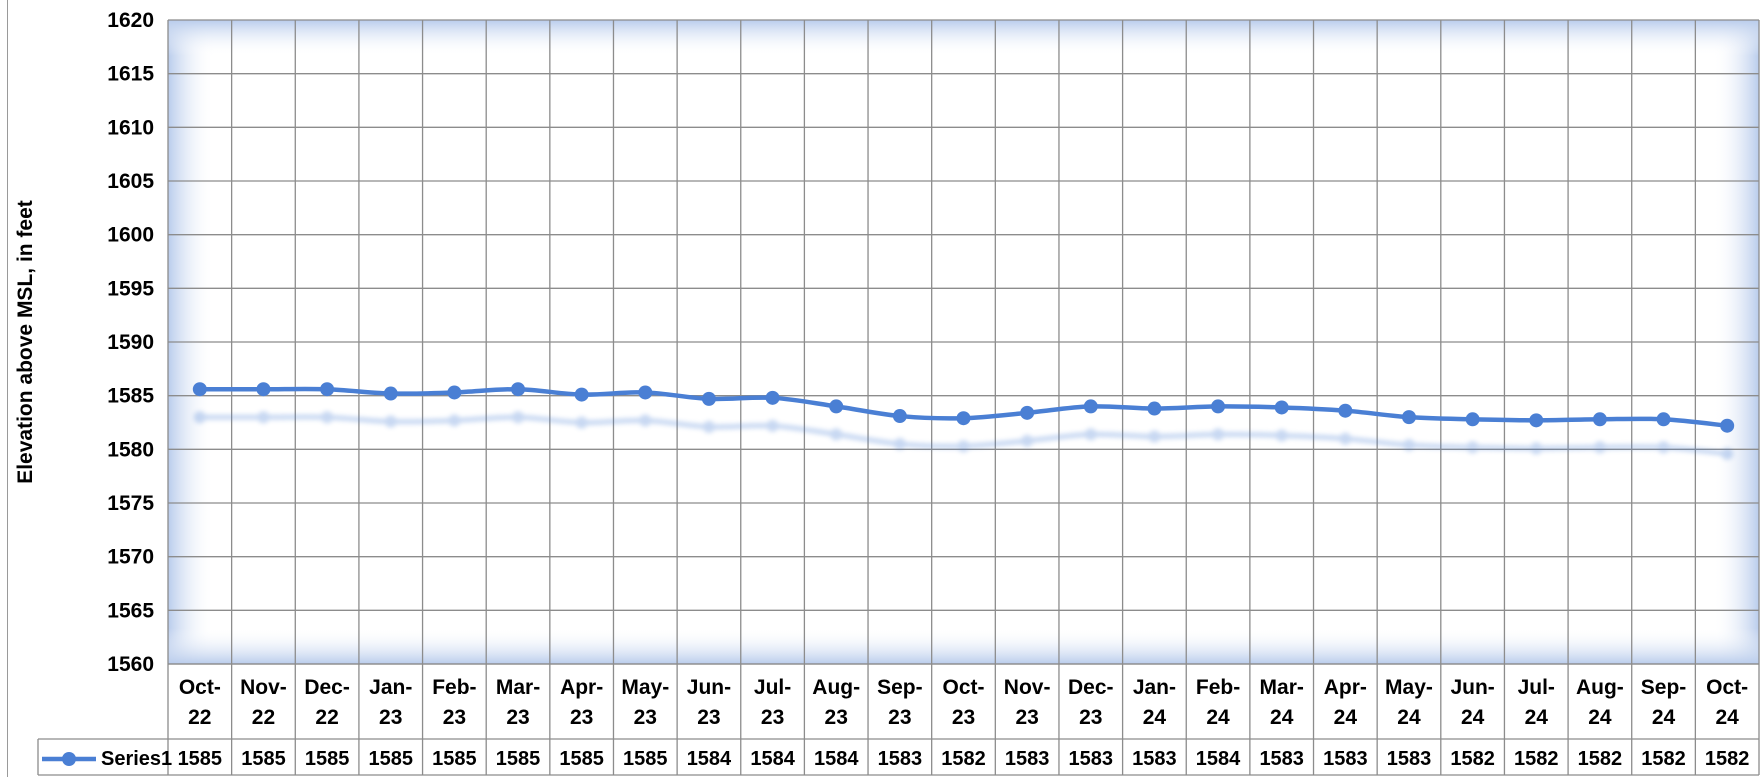 The width and height of the screenshot is (1761, 777). Describe the element at coordinates (263, 687) in the screenshot. I see `x-tick-label: Nov-` at that location.